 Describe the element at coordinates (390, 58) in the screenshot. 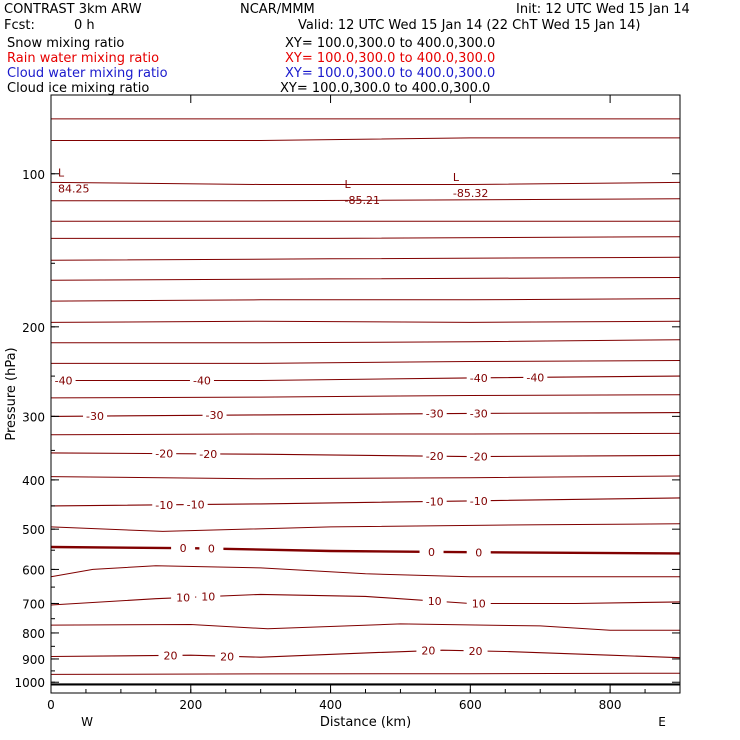

I see `field-rain-xy: XY= 100.0,300.0 to 400.0,300.0` at that location.